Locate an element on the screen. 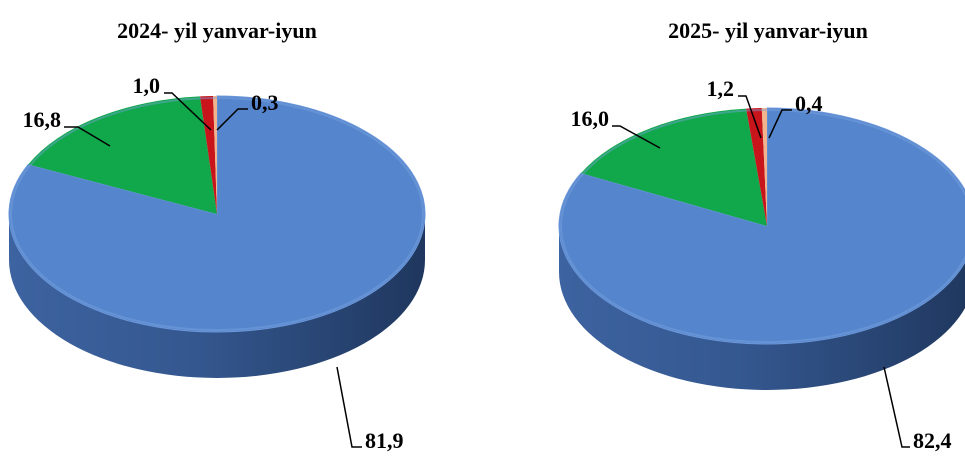 The height and width of the screenshot is (459, 965). data-label: 1,0 is located at coordinates (147, 85).